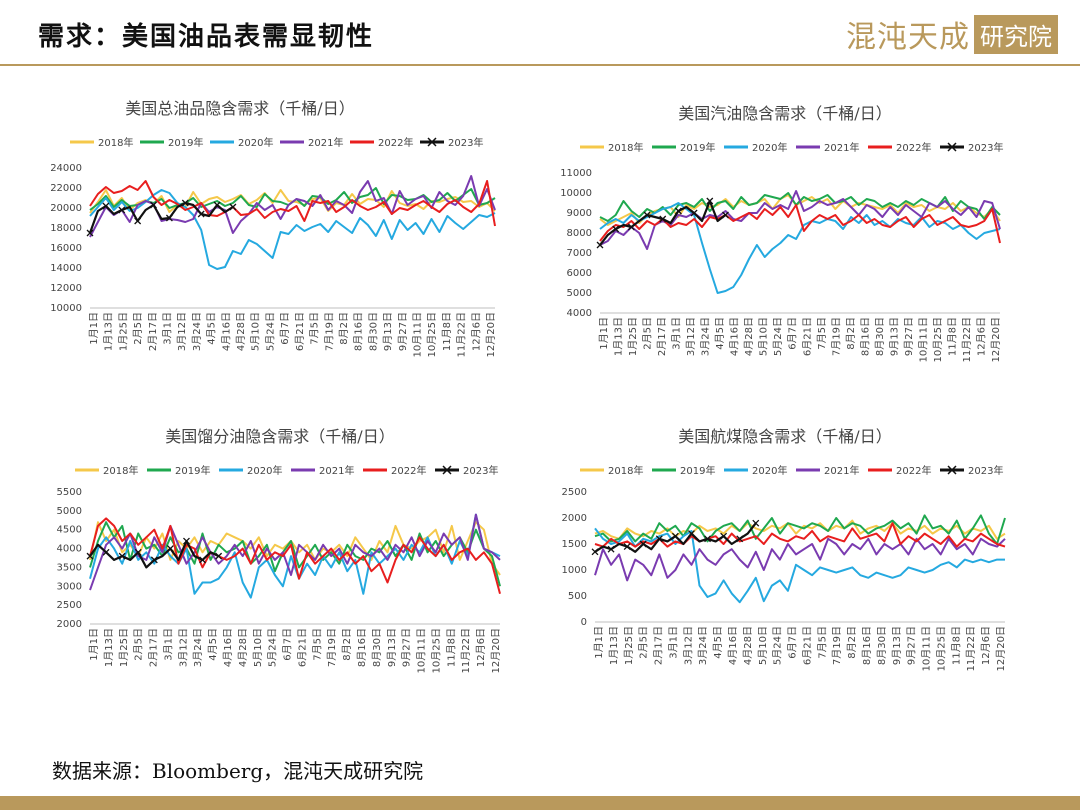 The image size is (1080, 810). Describe the element at coordinates (648, 333) in the screenshot. I see `x-tick-label: 2月5日` at that location.